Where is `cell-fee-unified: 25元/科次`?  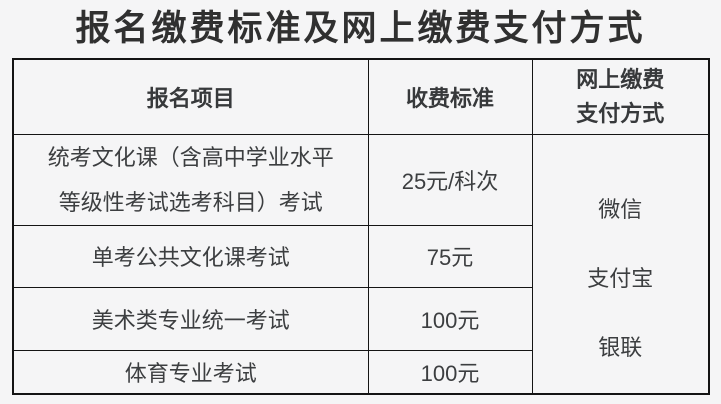 cell-fee-unified: 25元/科次 is located at coordinates (450, 179).